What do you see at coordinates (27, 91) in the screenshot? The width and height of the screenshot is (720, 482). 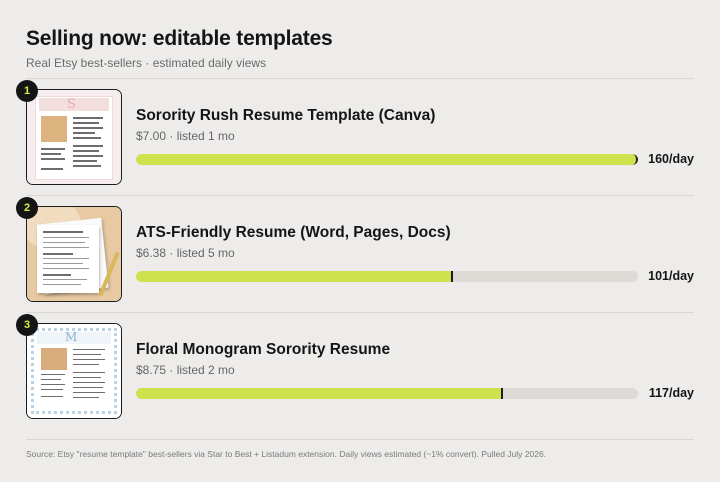 I see `rank-badge: 1` at bounding box center [27, 91].